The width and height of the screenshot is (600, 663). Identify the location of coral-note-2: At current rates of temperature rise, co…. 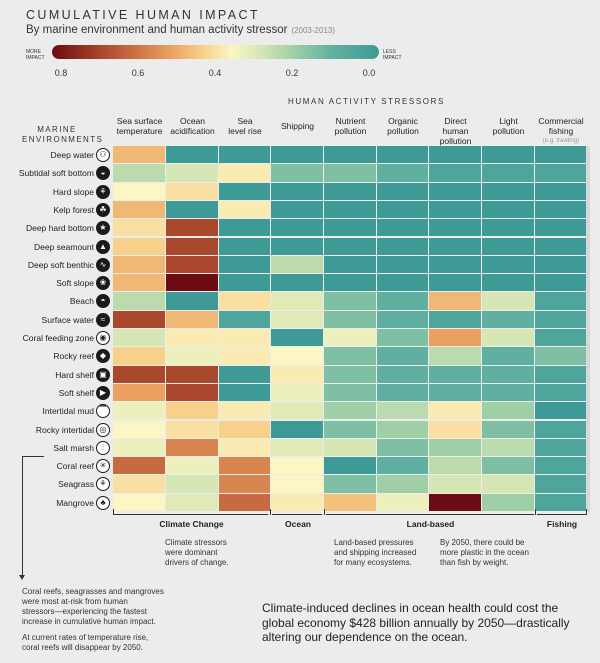
(85, 642).